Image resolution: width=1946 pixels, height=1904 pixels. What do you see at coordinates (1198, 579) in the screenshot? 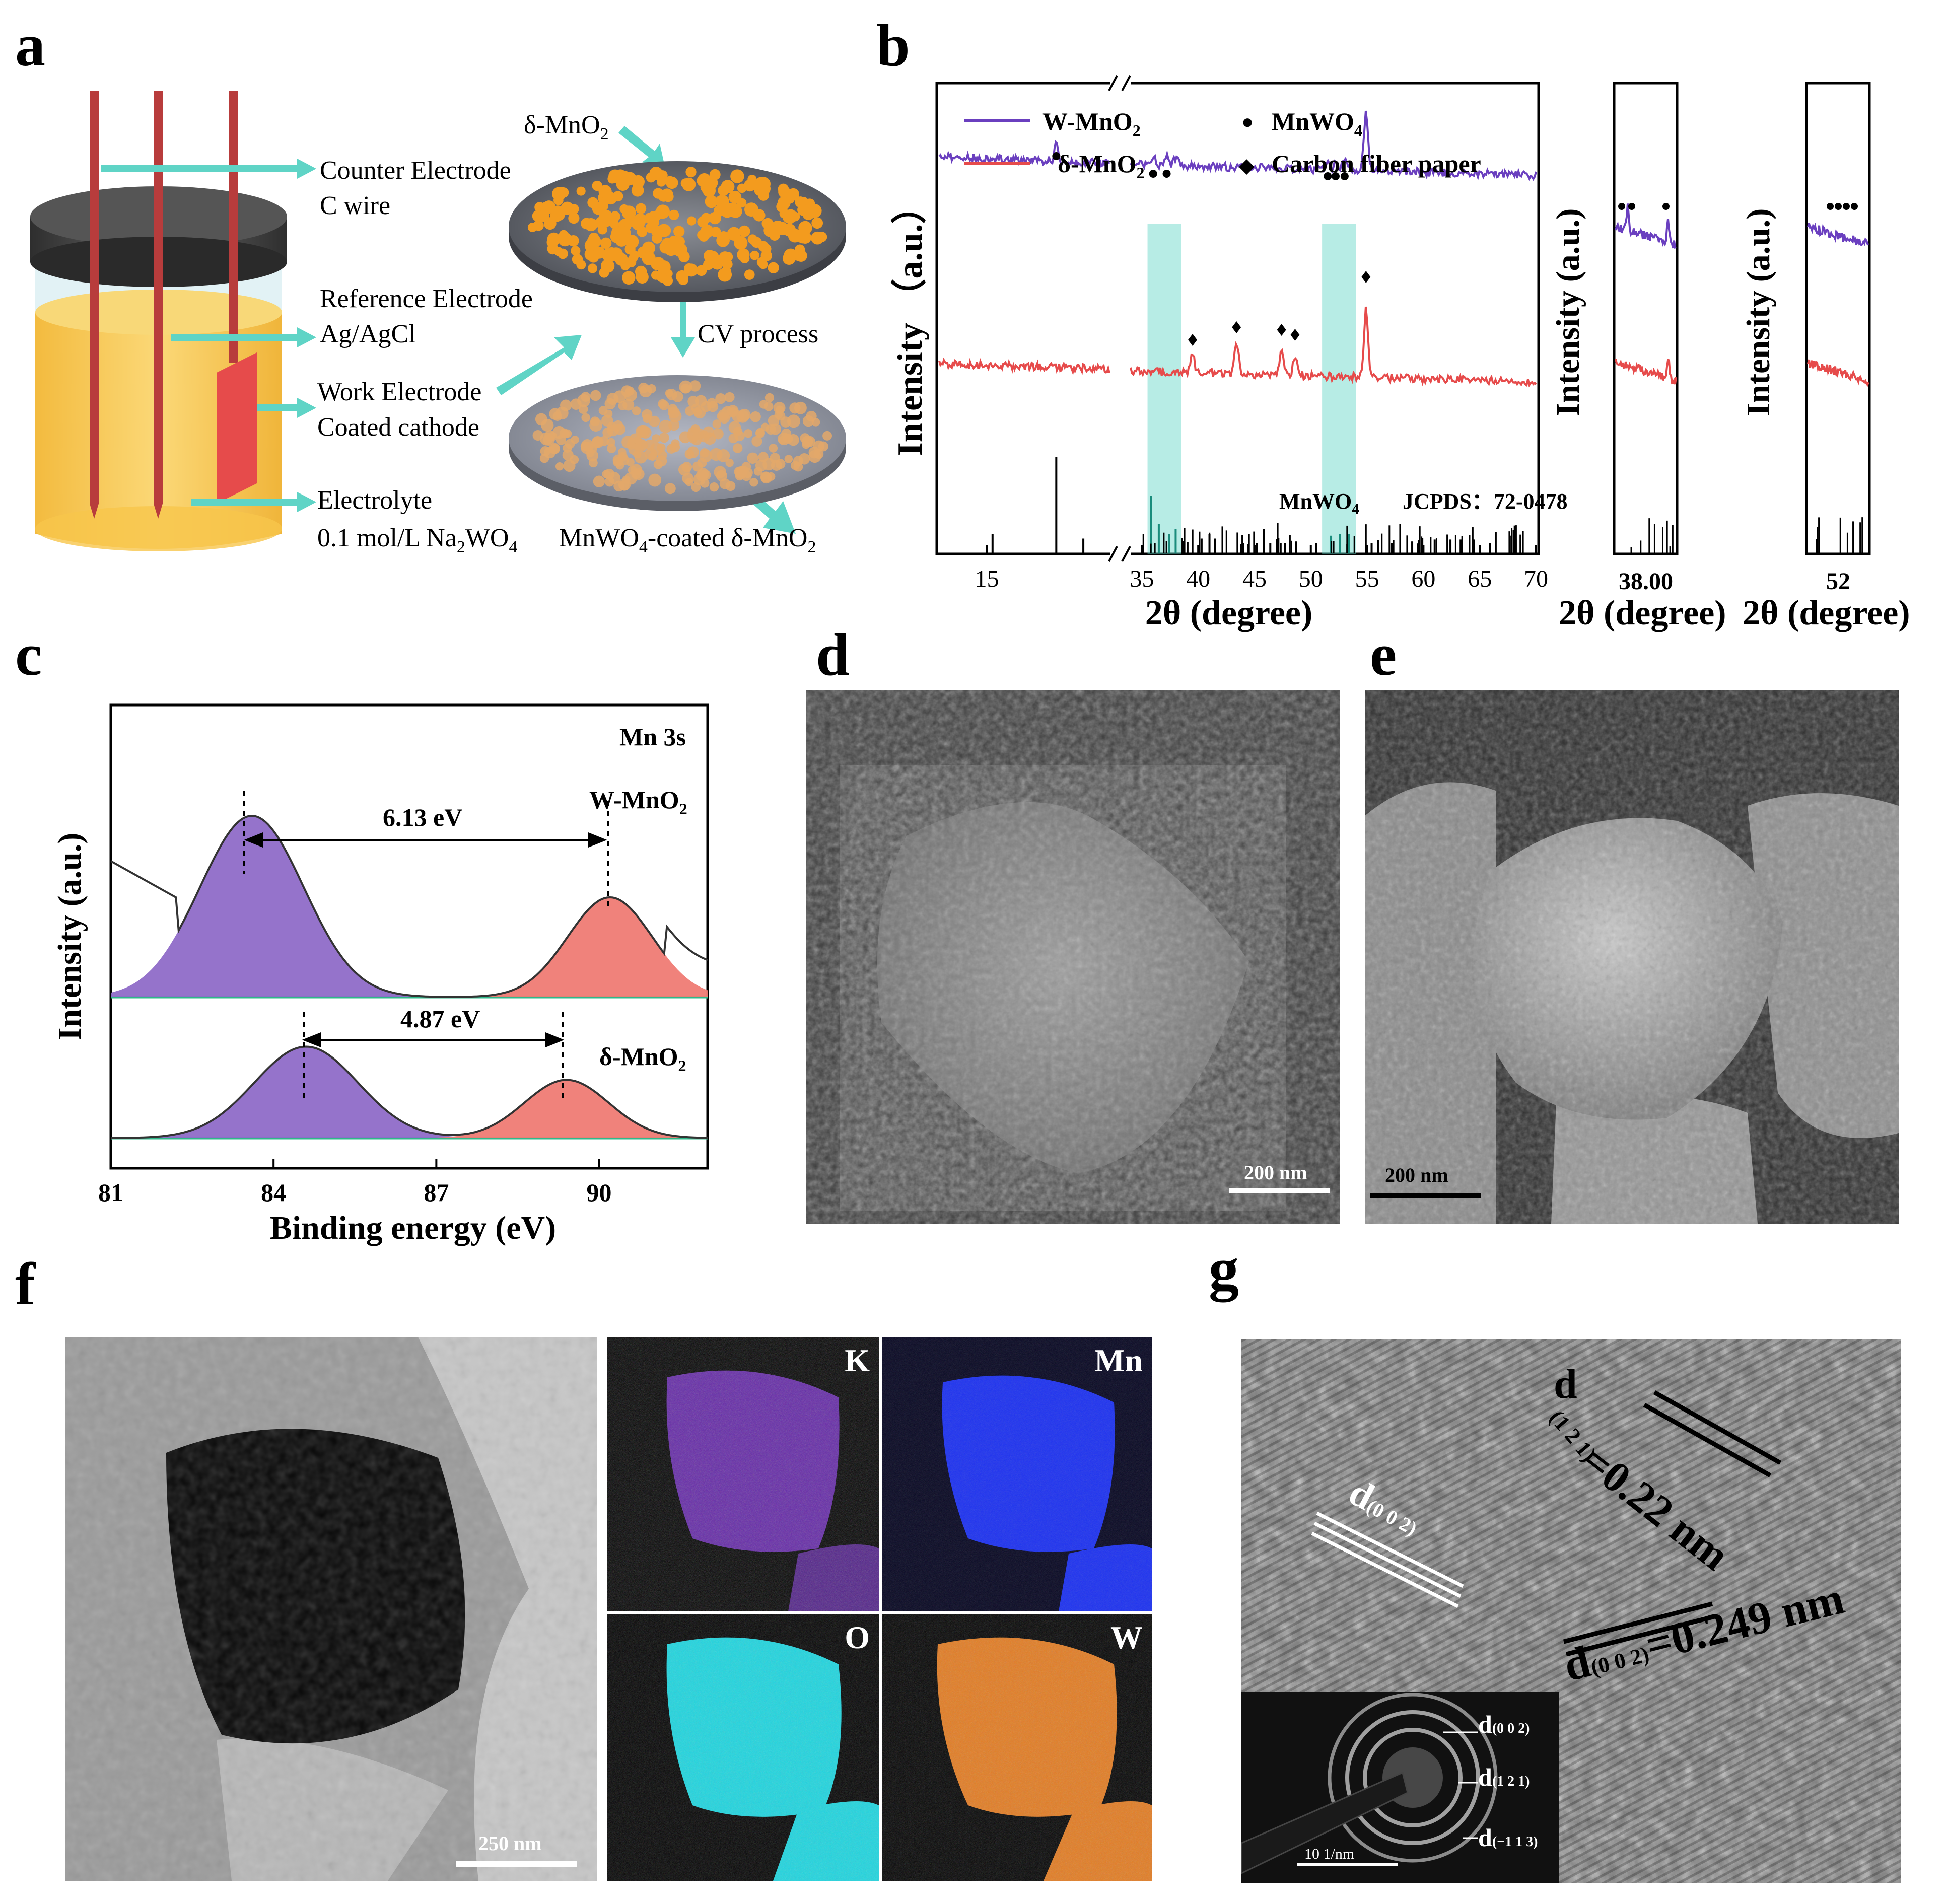
I see `xrd-xtick-label: 40` at bounding box center [1198, 579].